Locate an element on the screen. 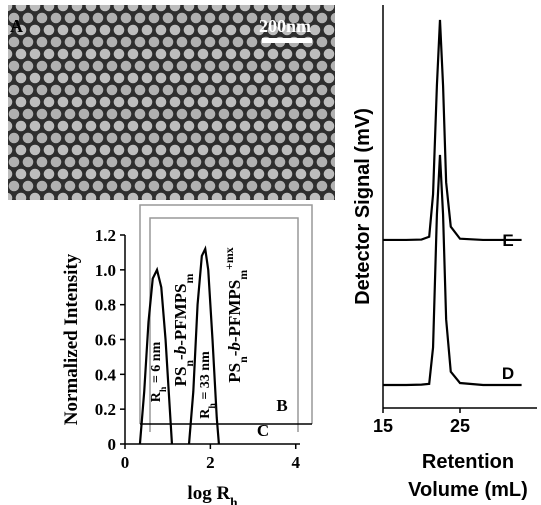 The image size is (541, 505). text-part: C is located at coordinates (263, 430).